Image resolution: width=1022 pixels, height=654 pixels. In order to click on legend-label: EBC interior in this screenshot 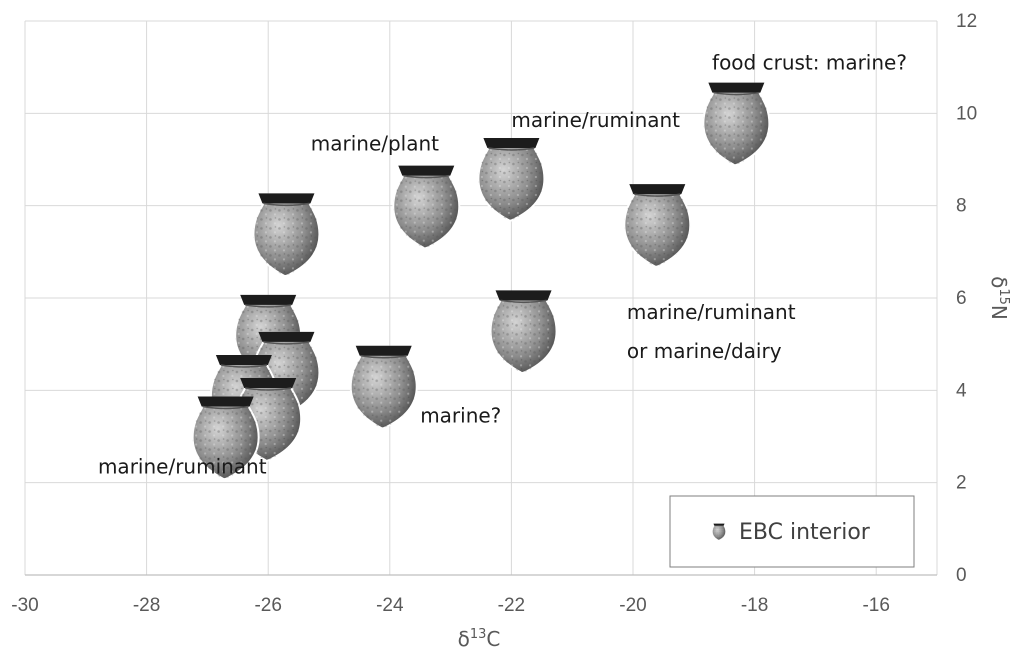, I will do `click(805, 532)`.